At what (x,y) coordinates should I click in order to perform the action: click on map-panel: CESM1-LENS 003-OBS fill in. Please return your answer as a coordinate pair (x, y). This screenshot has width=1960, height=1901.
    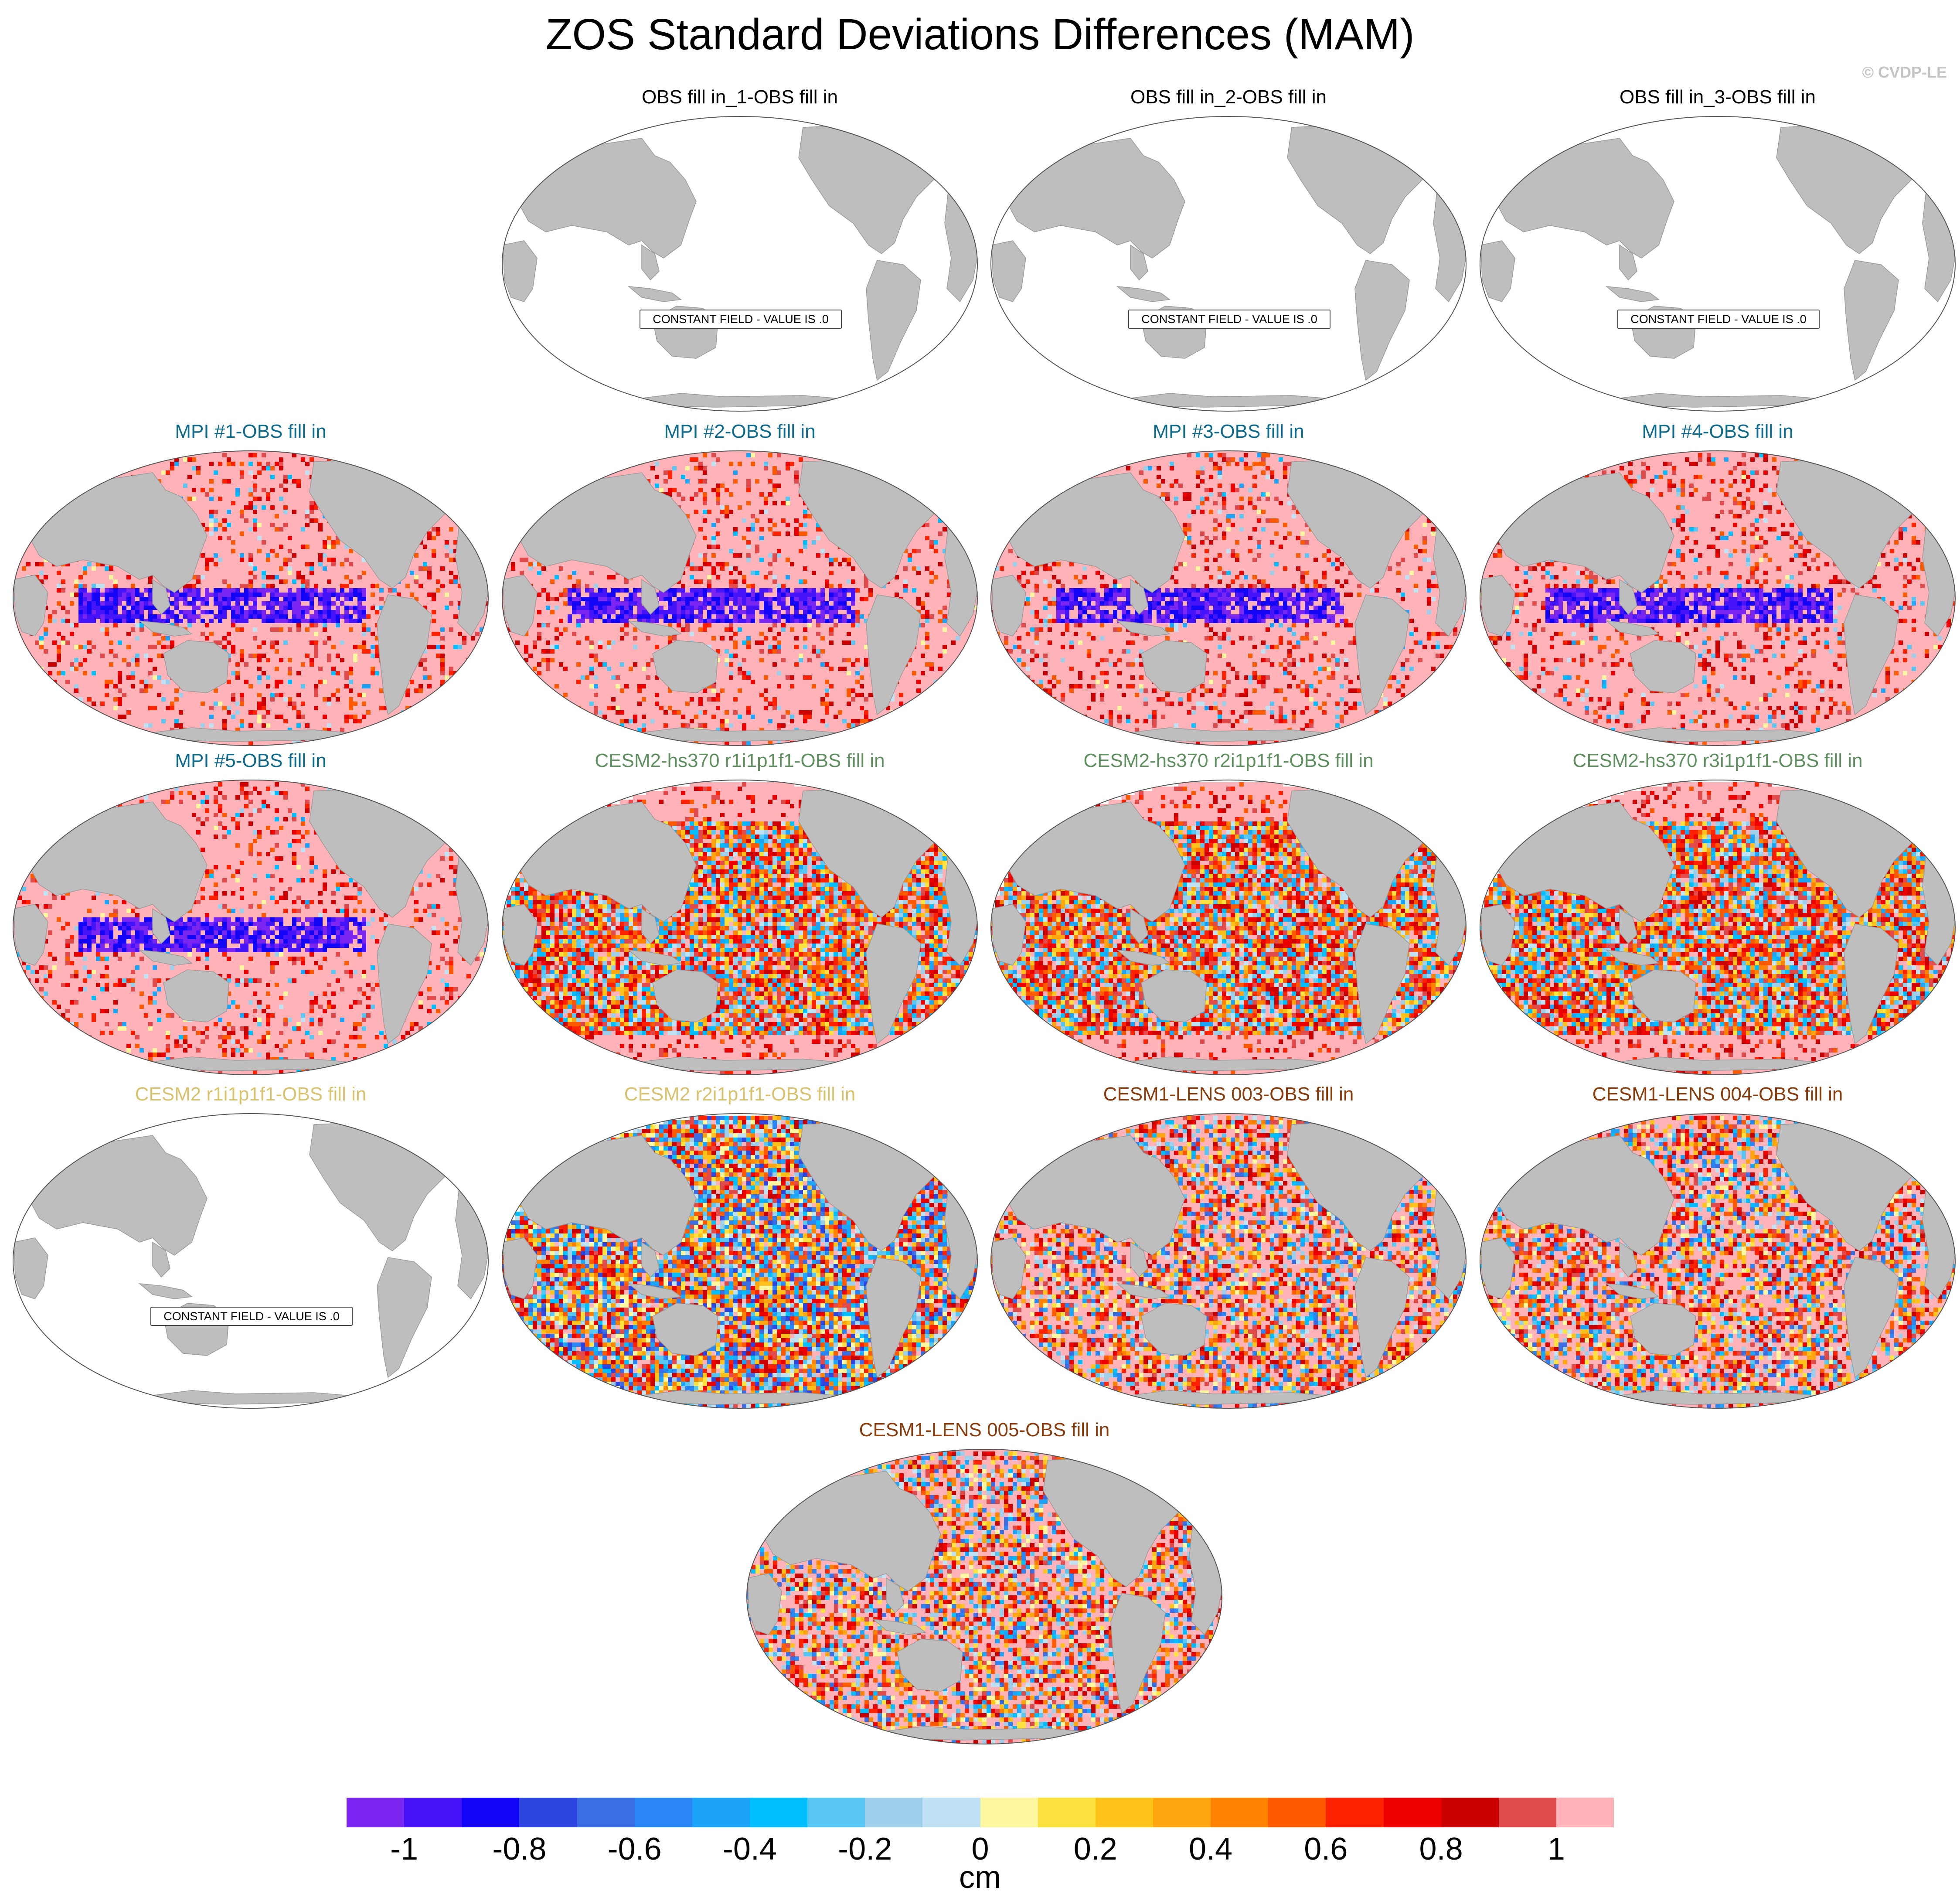
    Looking at the image, I should click on (1228, 1246).